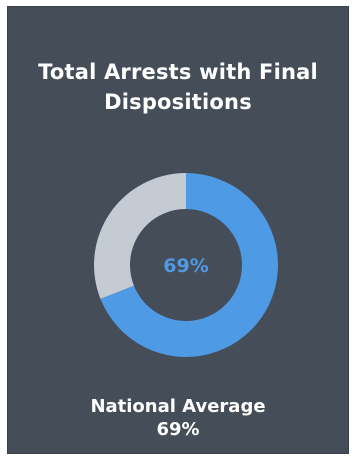 This screenshot has width=358, height=461. I want to click on national-average: National Average 69%, so click(178, 418).